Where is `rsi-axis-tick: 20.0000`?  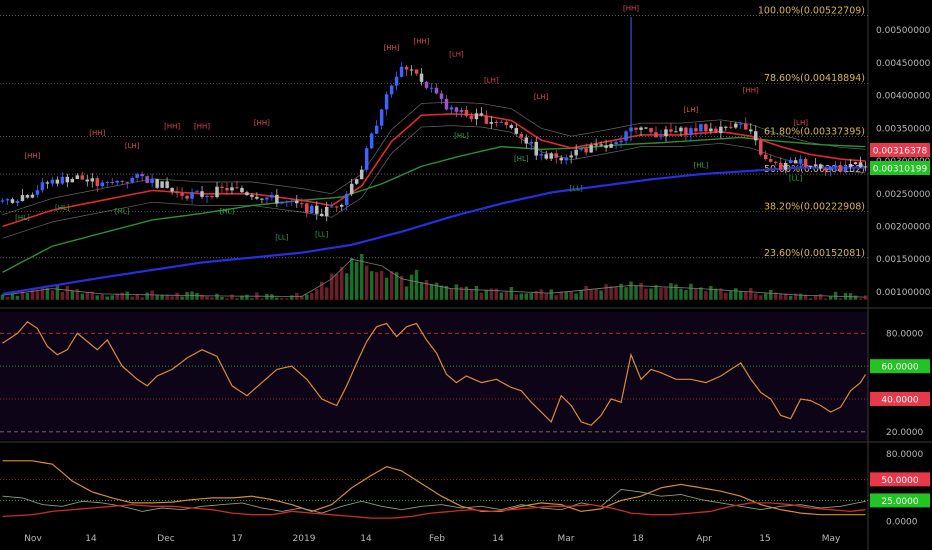 rsi-axis-tick: 20.0000 is located at coordinates (904, 433).